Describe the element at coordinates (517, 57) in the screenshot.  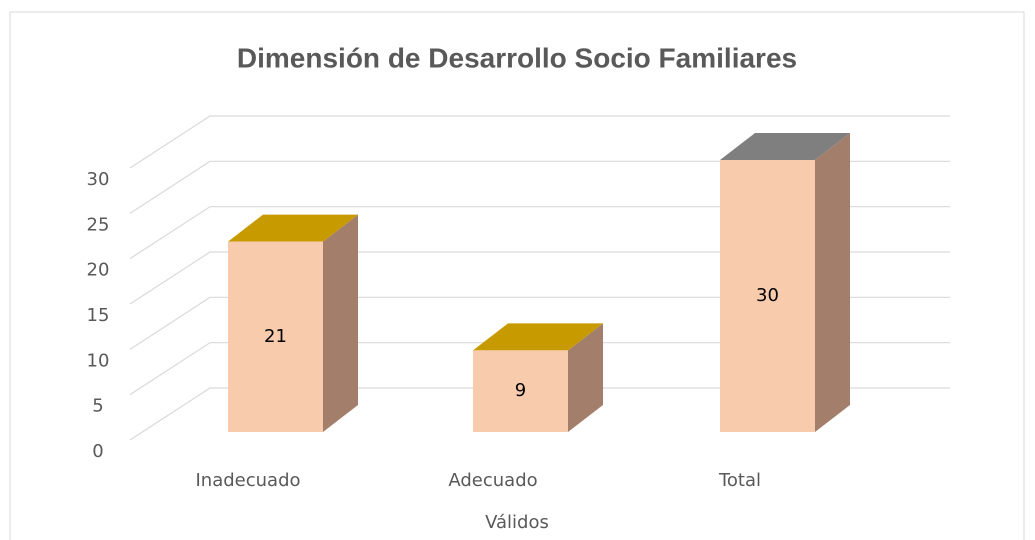
I see `chart-title: Dimensión de Desarrollo Socio Familiares` at that location.